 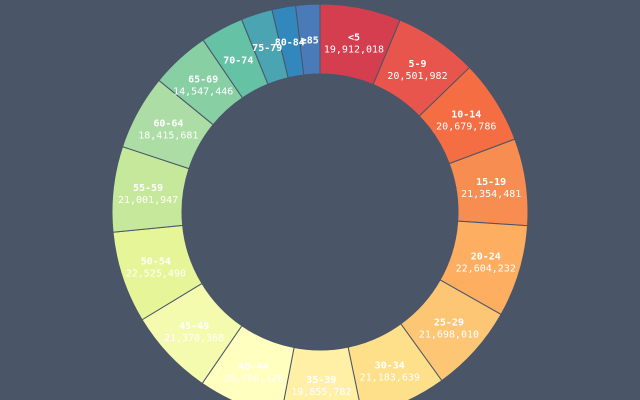 I want to click on slice-label-45-49: 45-49, so click(x=194, y=326).